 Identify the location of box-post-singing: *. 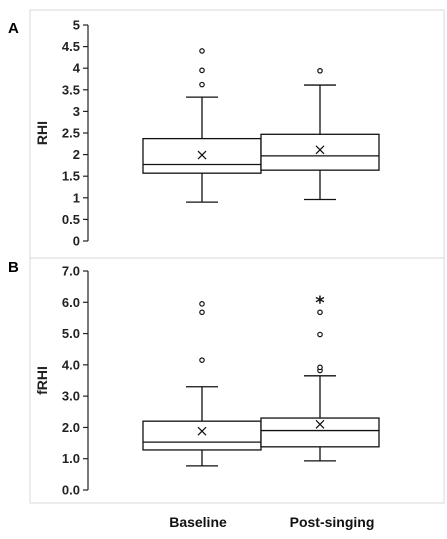
(320, 377).